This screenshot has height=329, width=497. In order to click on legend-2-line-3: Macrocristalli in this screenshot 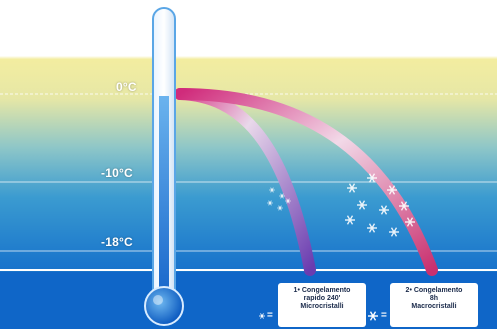, I will do `click(434, 306)`.